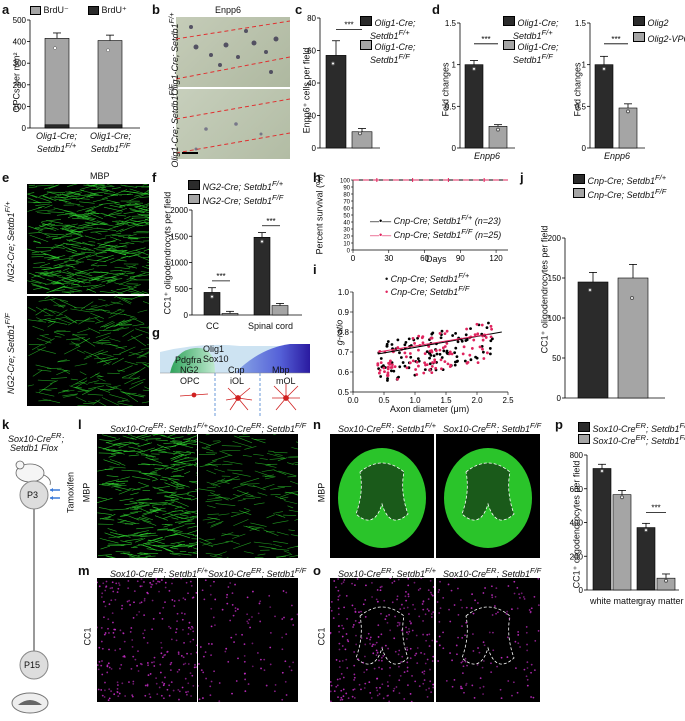  I want to click on ylabel-h: Percent survival (%), so click(319, 214).